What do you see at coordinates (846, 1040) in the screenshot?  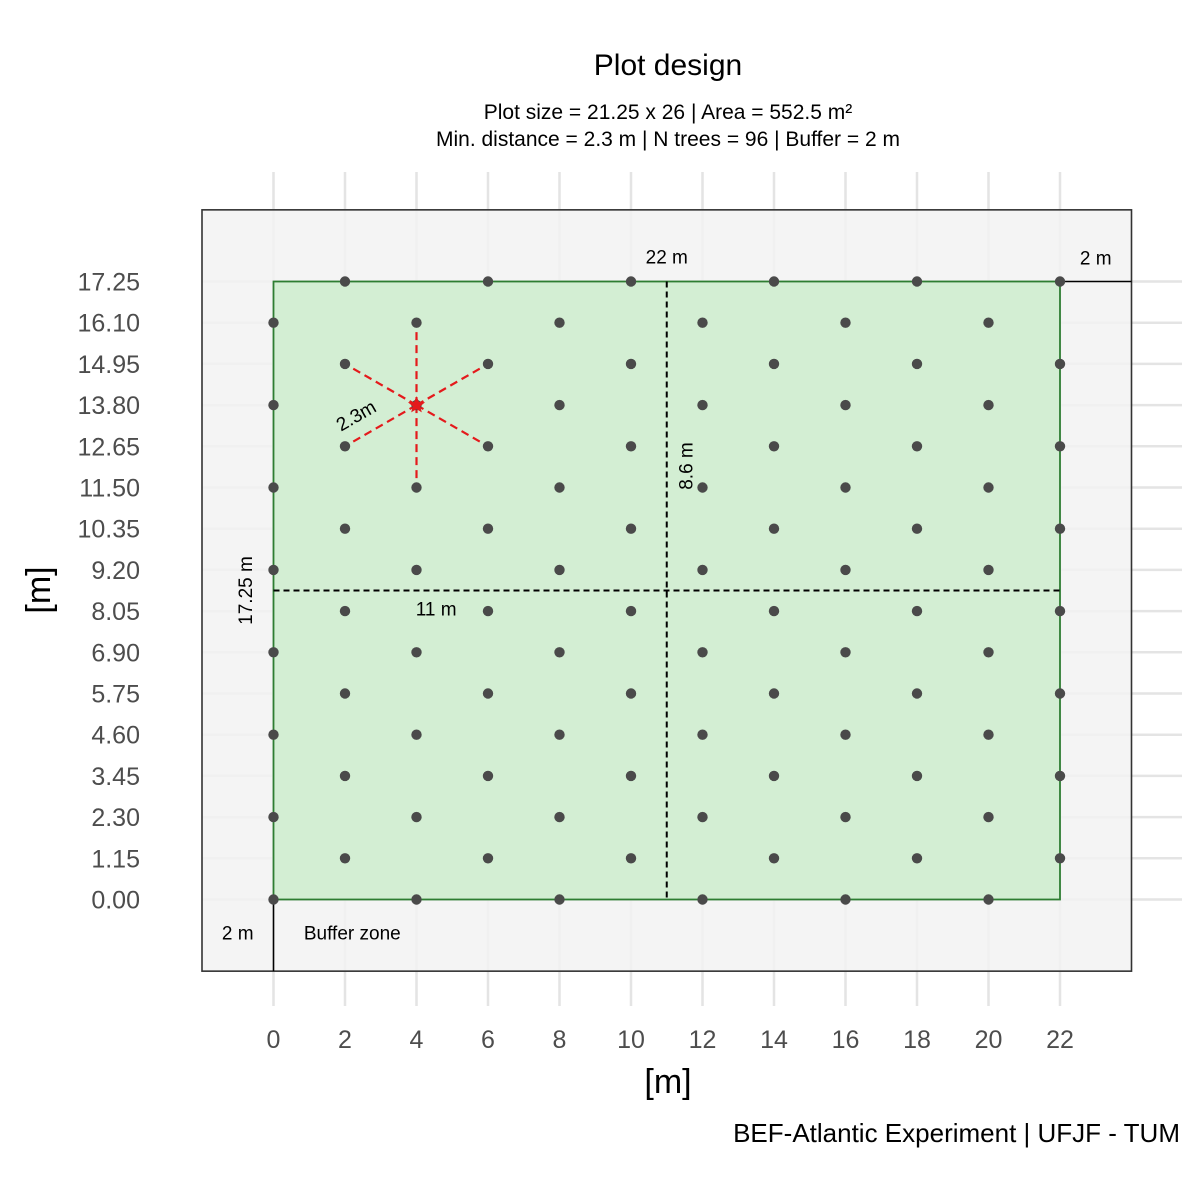 I see `x-tick-label: 16` at bounding box center [846, 1040].